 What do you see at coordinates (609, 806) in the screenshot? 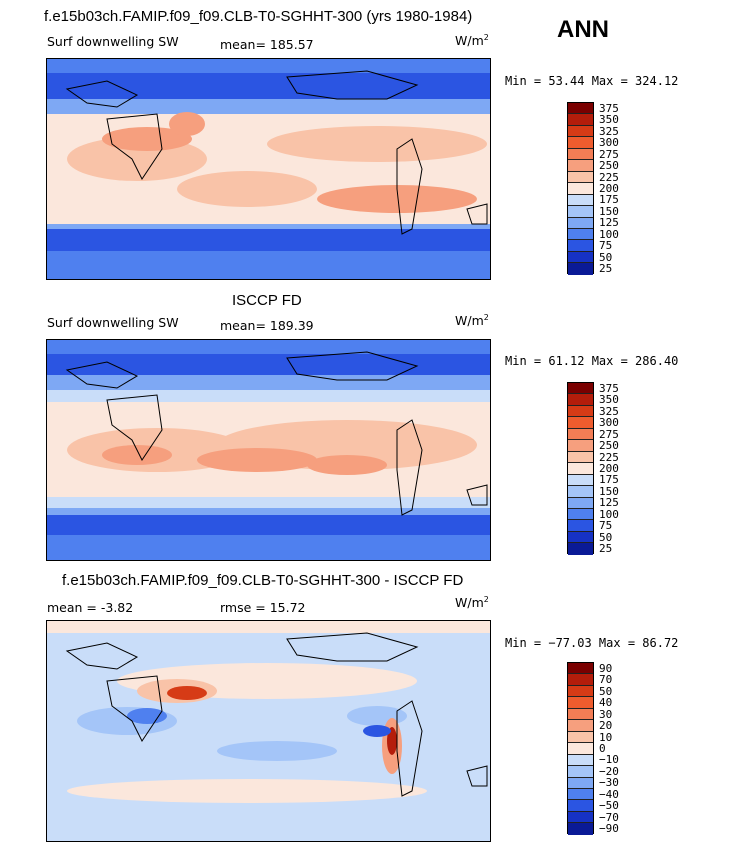
I see `colorbar-tick-label: −50` at bounding box center [609, 806].